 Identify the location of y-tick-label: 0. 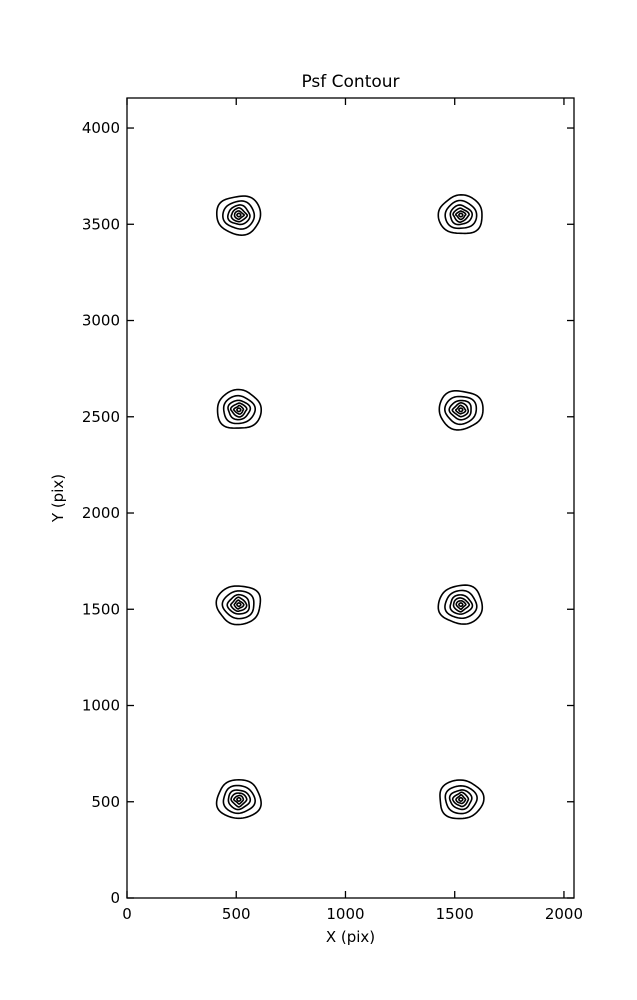
(115, 898).